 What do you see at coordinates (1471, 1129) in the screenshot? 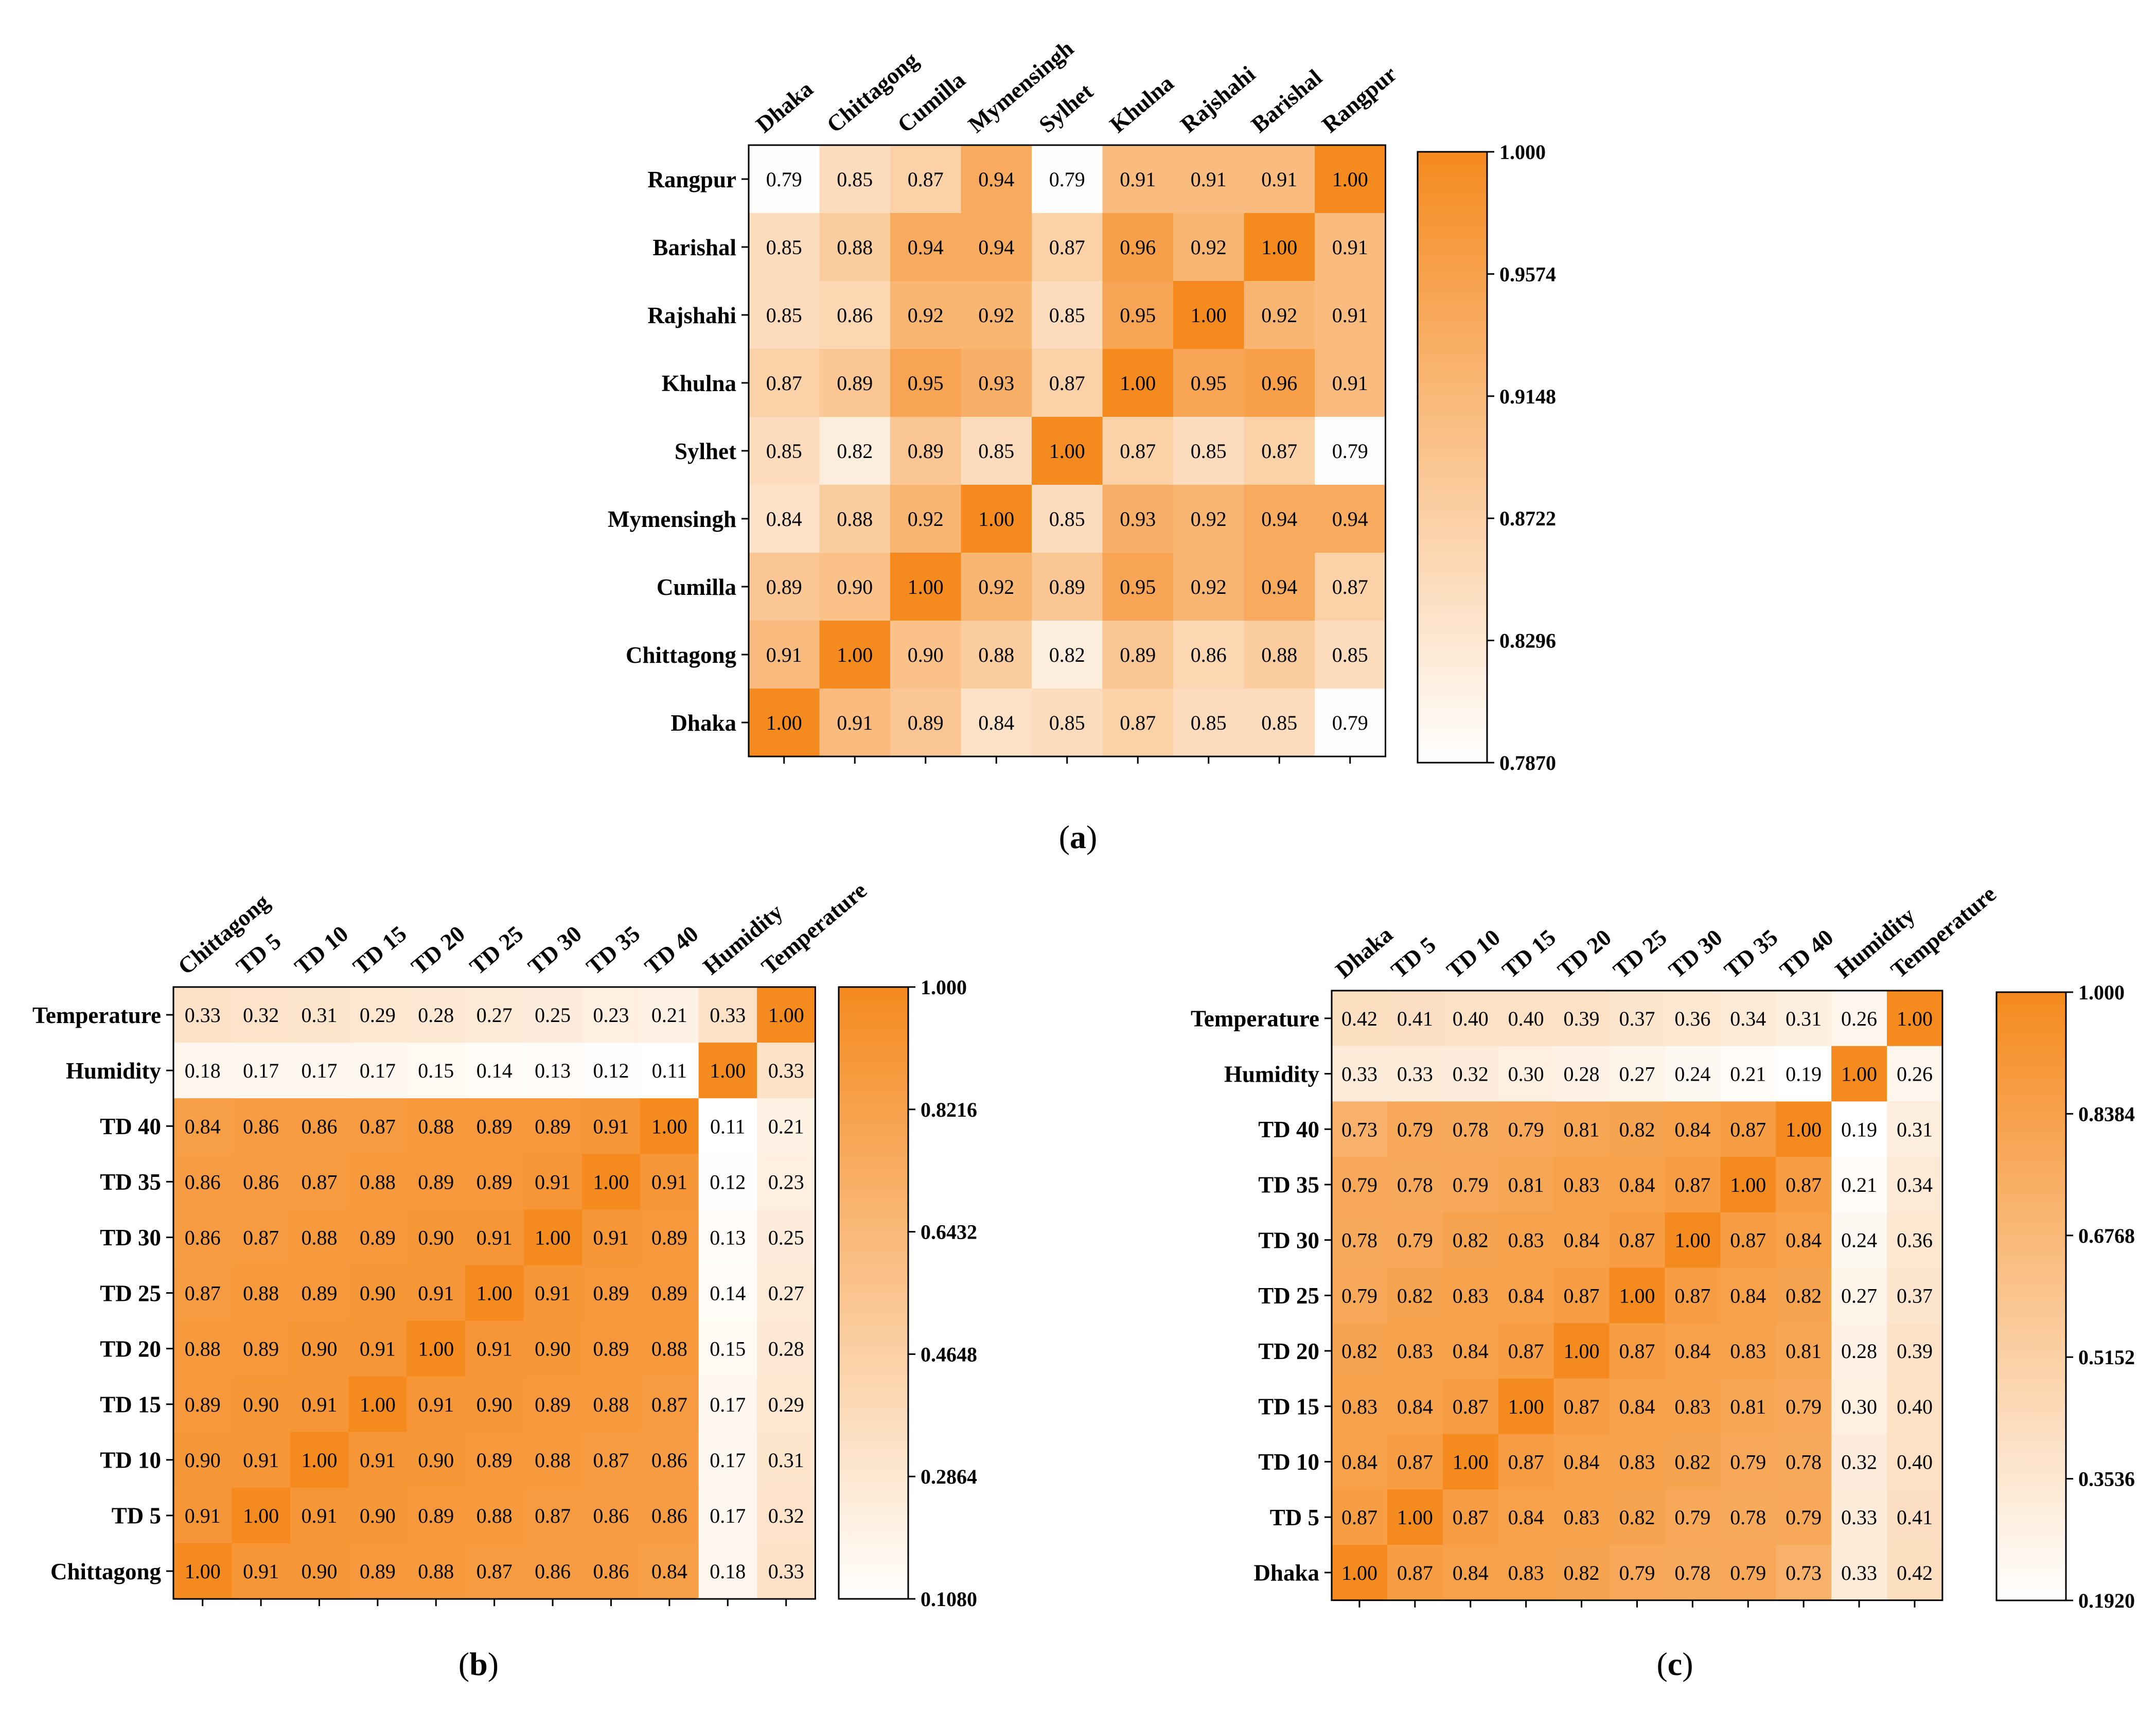
I see `cell-value-label: 0.78` at bounding box center [1471, 1129].